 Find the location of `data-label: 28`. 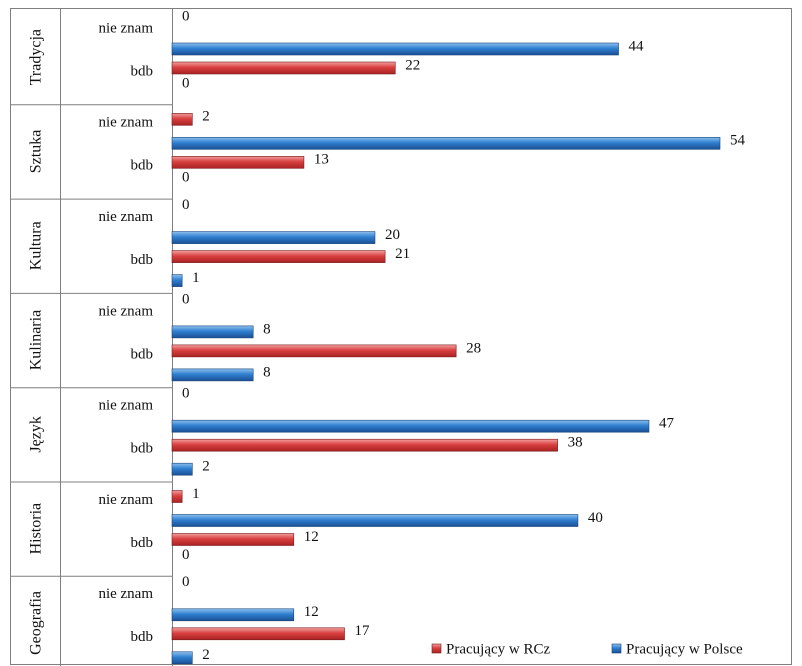

data-label: 28 is located at coordinates (473, 348).